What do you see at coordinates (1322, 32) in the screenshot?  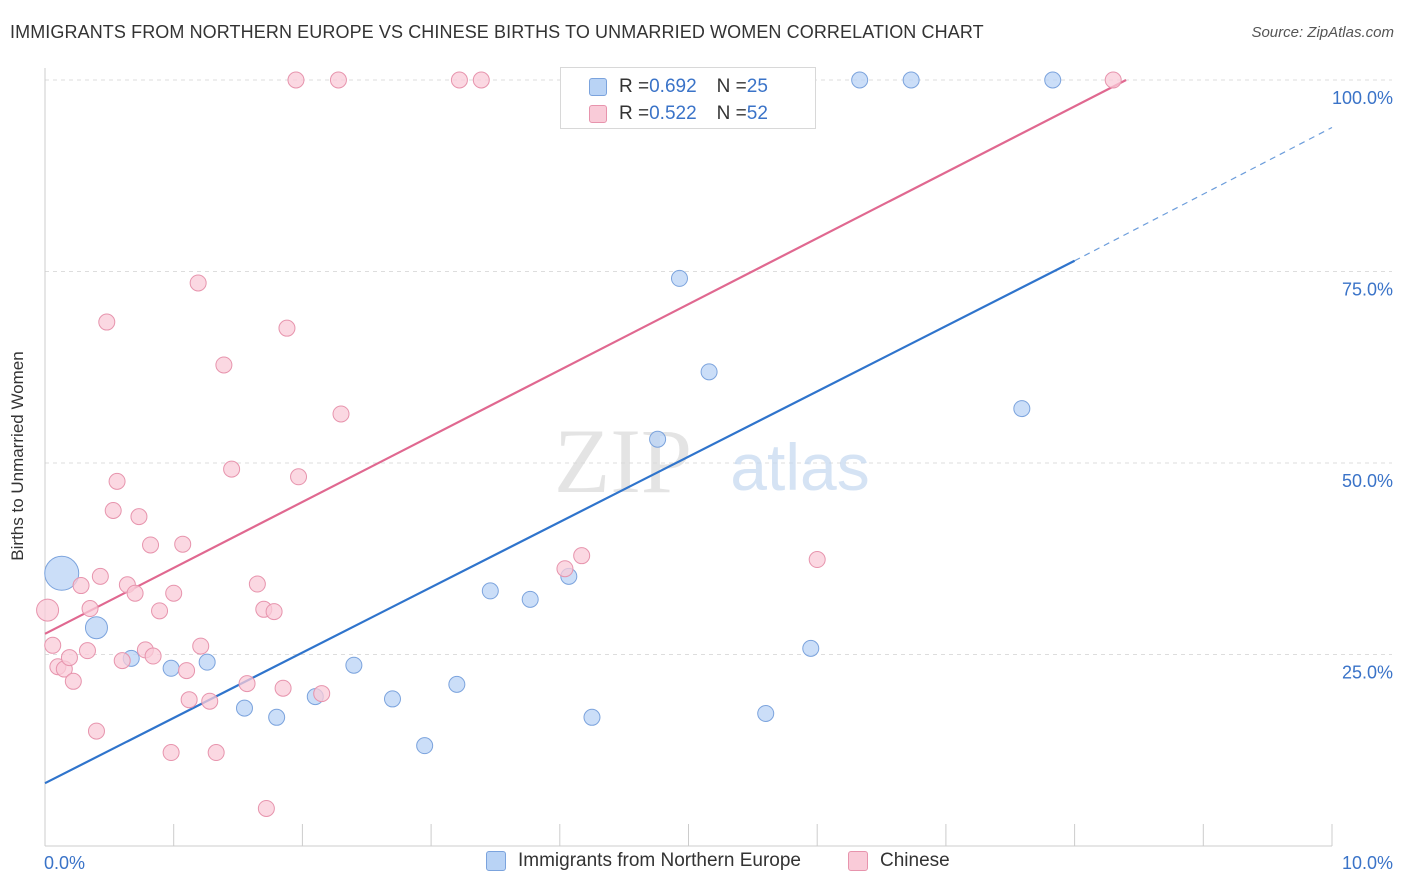 I see `source-label: Source: ZipAtlas.com` at bounding box center [1322, 32].